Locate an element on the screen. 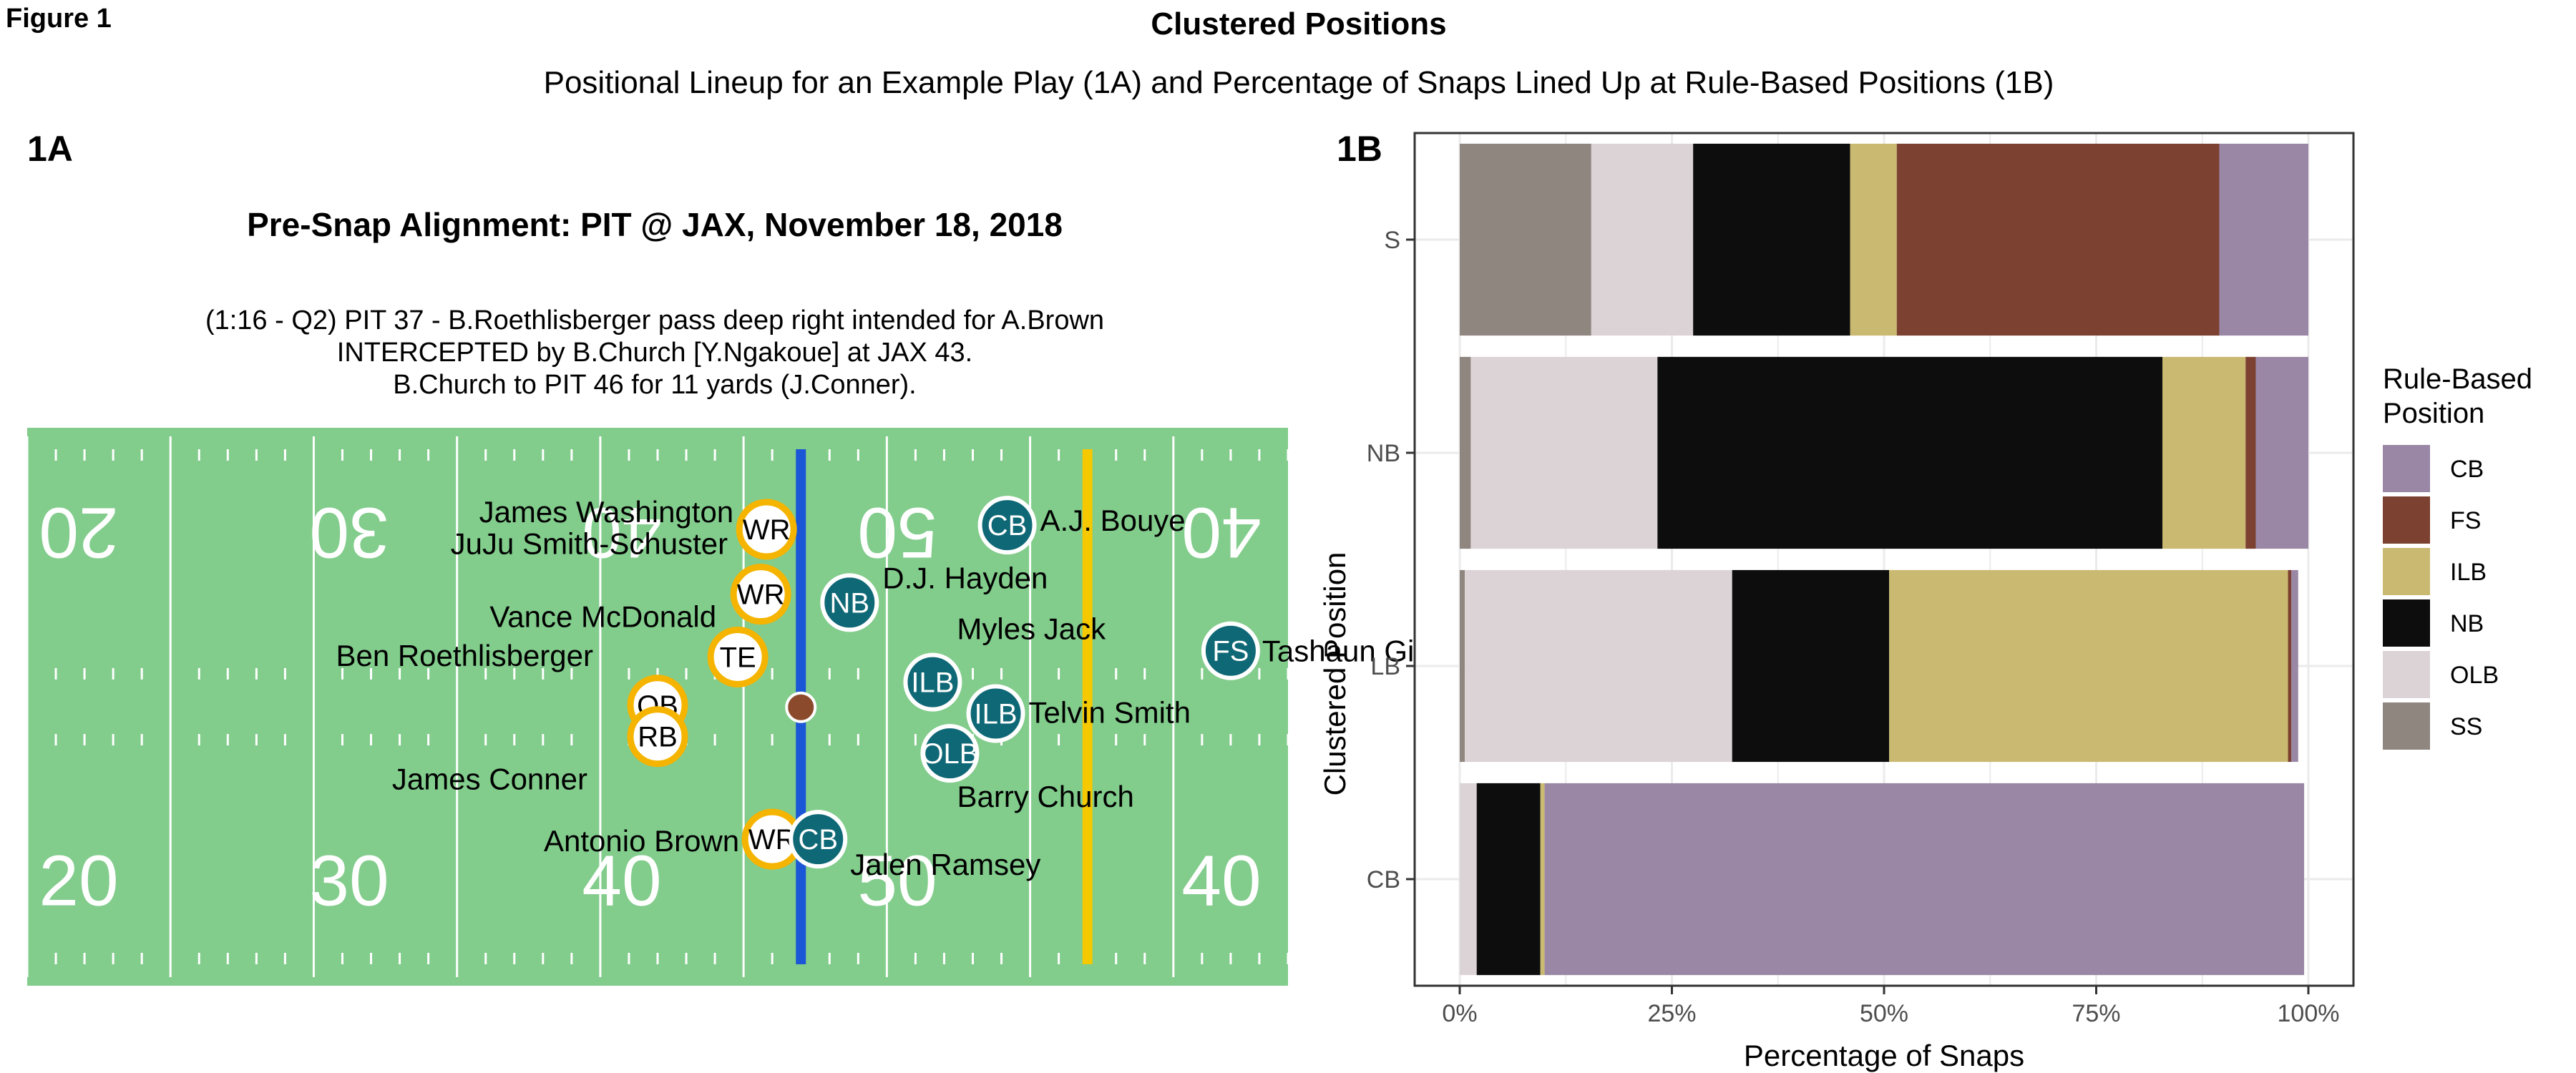 This screenshot has height=1073, width=2576. legend-swatch-ilb is located at coordinates (2406, 571).